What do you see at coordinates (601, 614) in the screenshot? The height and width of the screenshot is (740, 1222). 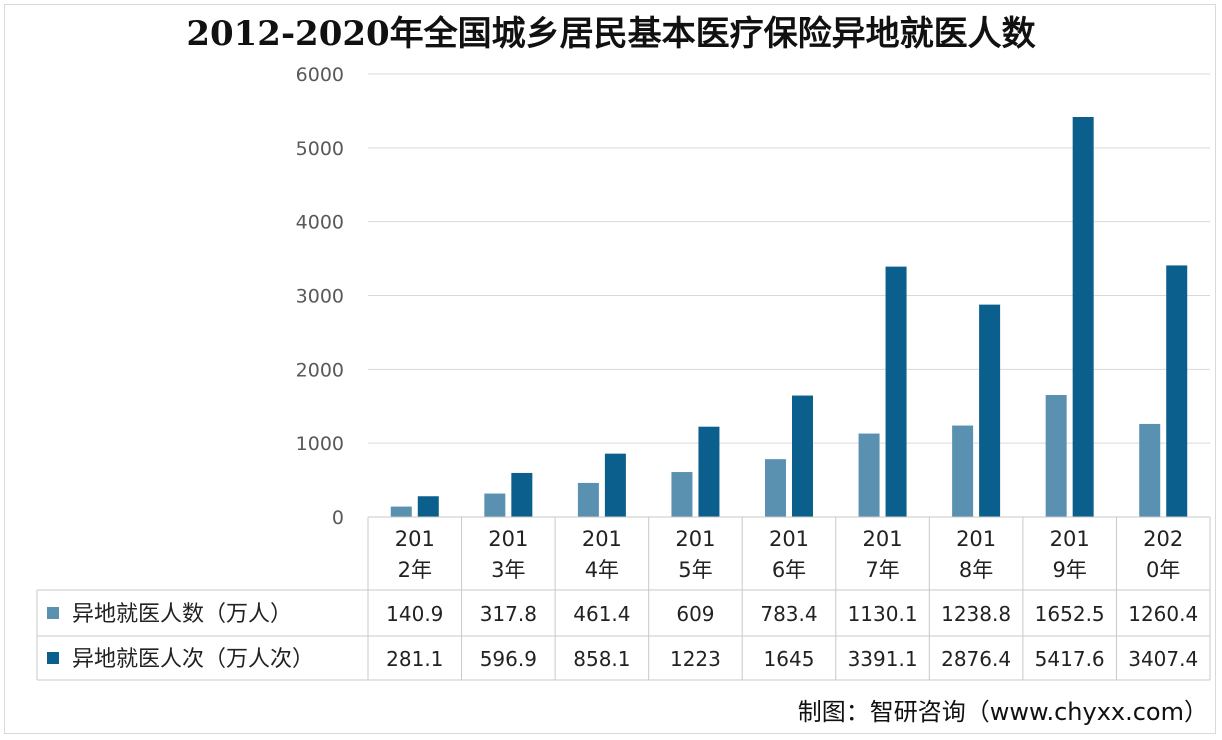 I see `data-label: 461.4` at bounding box center [601, 614].